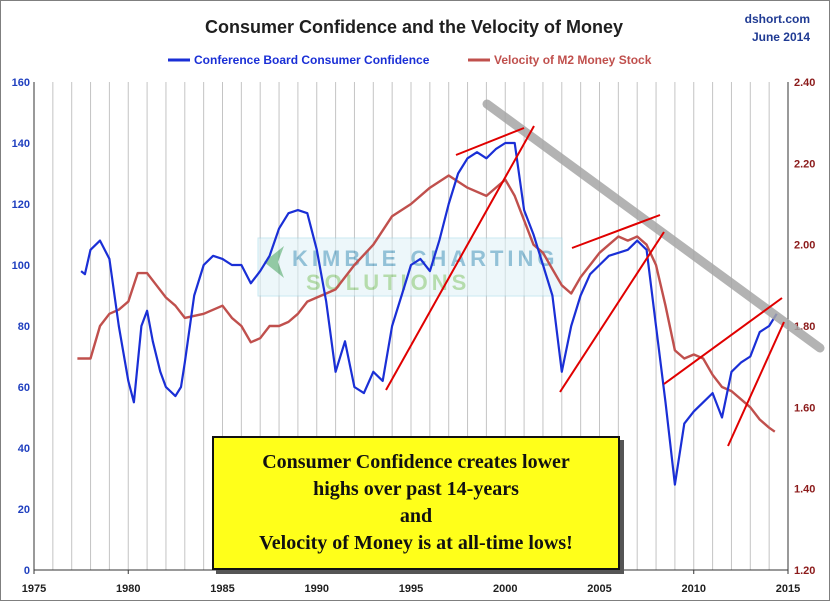 The height and width of the screenshot is (601, 830). Describe the element at coordinates (312, 60) in the screenshot. I see `legend-label-confidence: Conference Board Consumer Confidence` at that location.